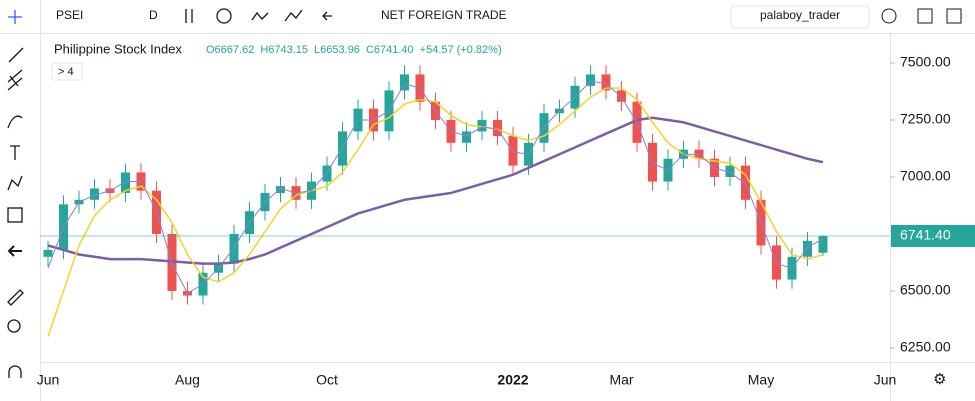 This screenshot has height=401, width=975. Describe the element at coordinates (954, 16) in the screenshot. I see `snapshot` at that location.